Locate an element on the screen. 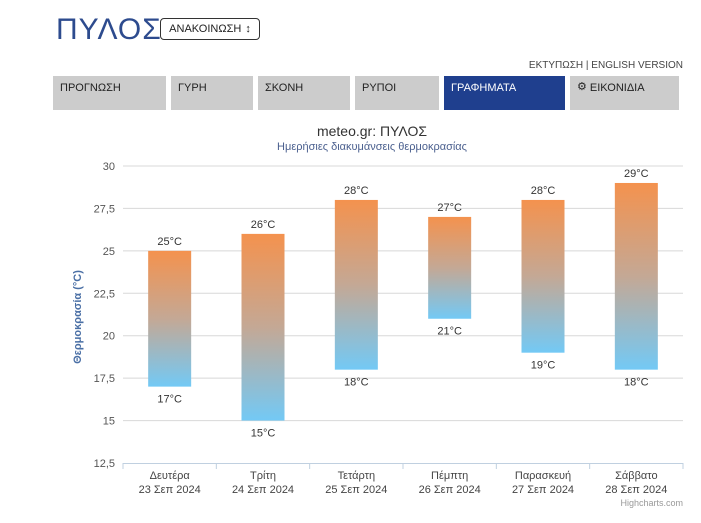 The height and width of the screenshot is (523, 701). x-tick-day: Σάββατο is located at coordinates (636, 476).